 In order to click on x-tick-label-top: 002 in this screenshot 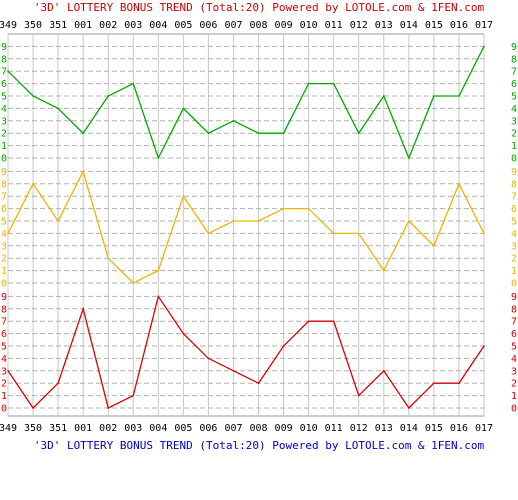, I will do `click(108, 25)`.